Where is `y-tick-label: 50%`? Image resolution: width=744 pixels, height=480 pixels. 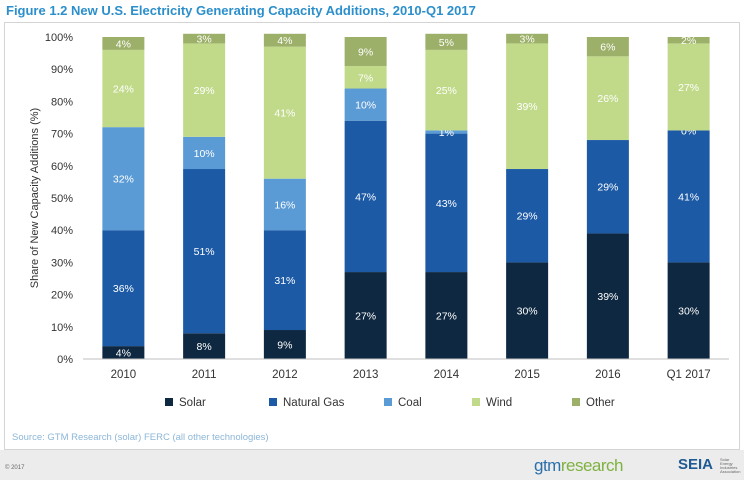
y-tick-label: 50% is located at coordinates (62, 199).